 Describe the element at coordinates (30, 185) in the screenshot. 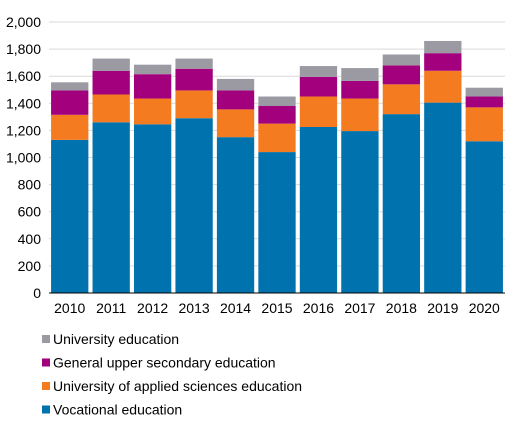

I see `y-tick-label: 800` at that location.